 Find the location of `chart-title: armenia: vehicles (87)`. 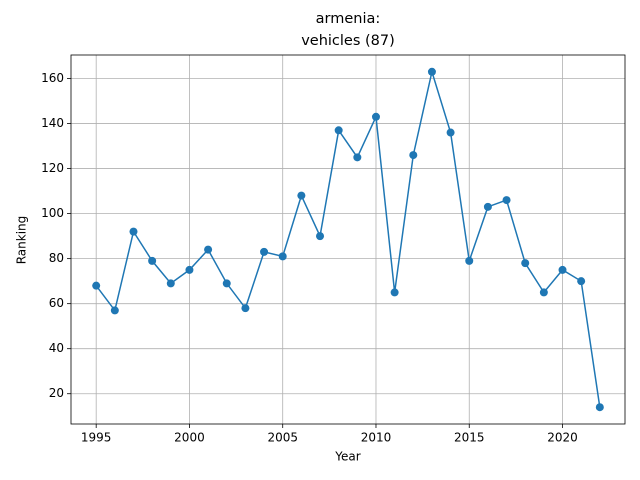

chart-title: armenia: vehicles (87) is located at coordinates (348, 30).